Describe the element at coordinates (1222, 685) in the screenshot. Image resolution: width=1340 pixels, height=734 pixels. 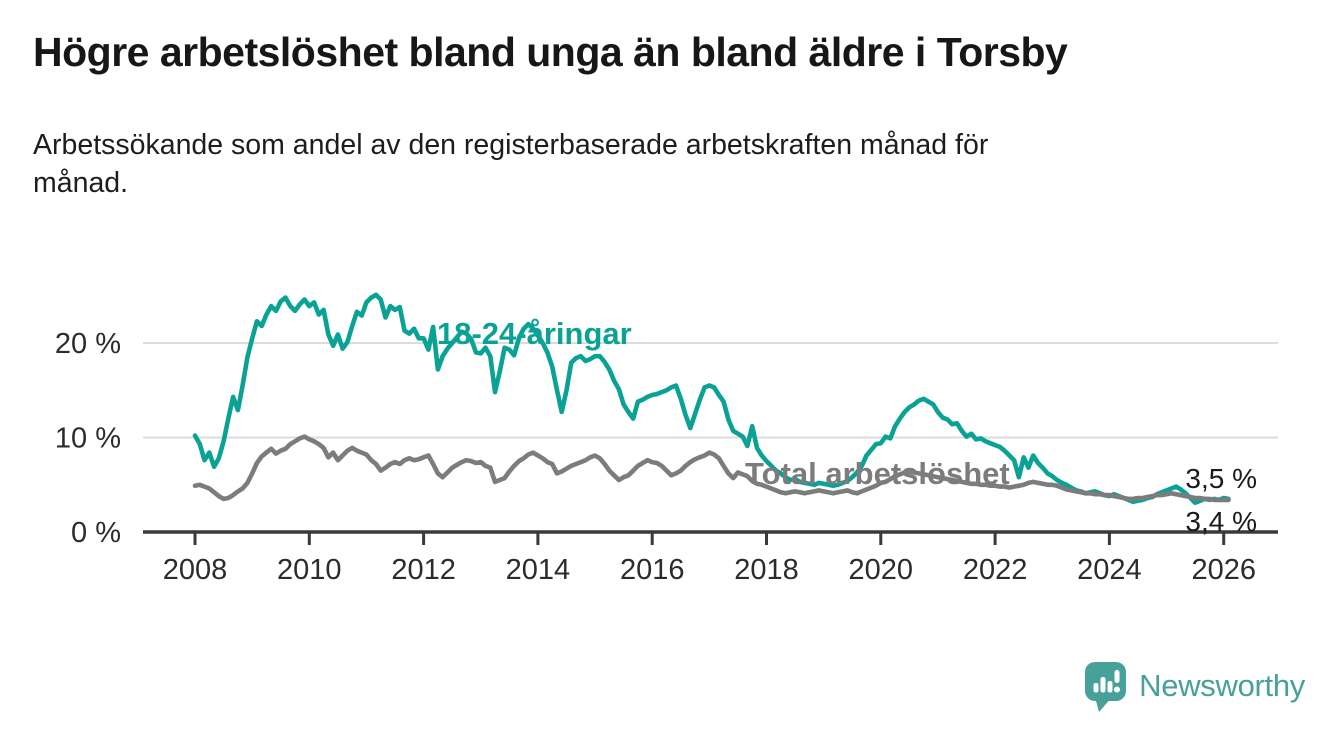
I see `brand-name: Newsworthy` at that location.